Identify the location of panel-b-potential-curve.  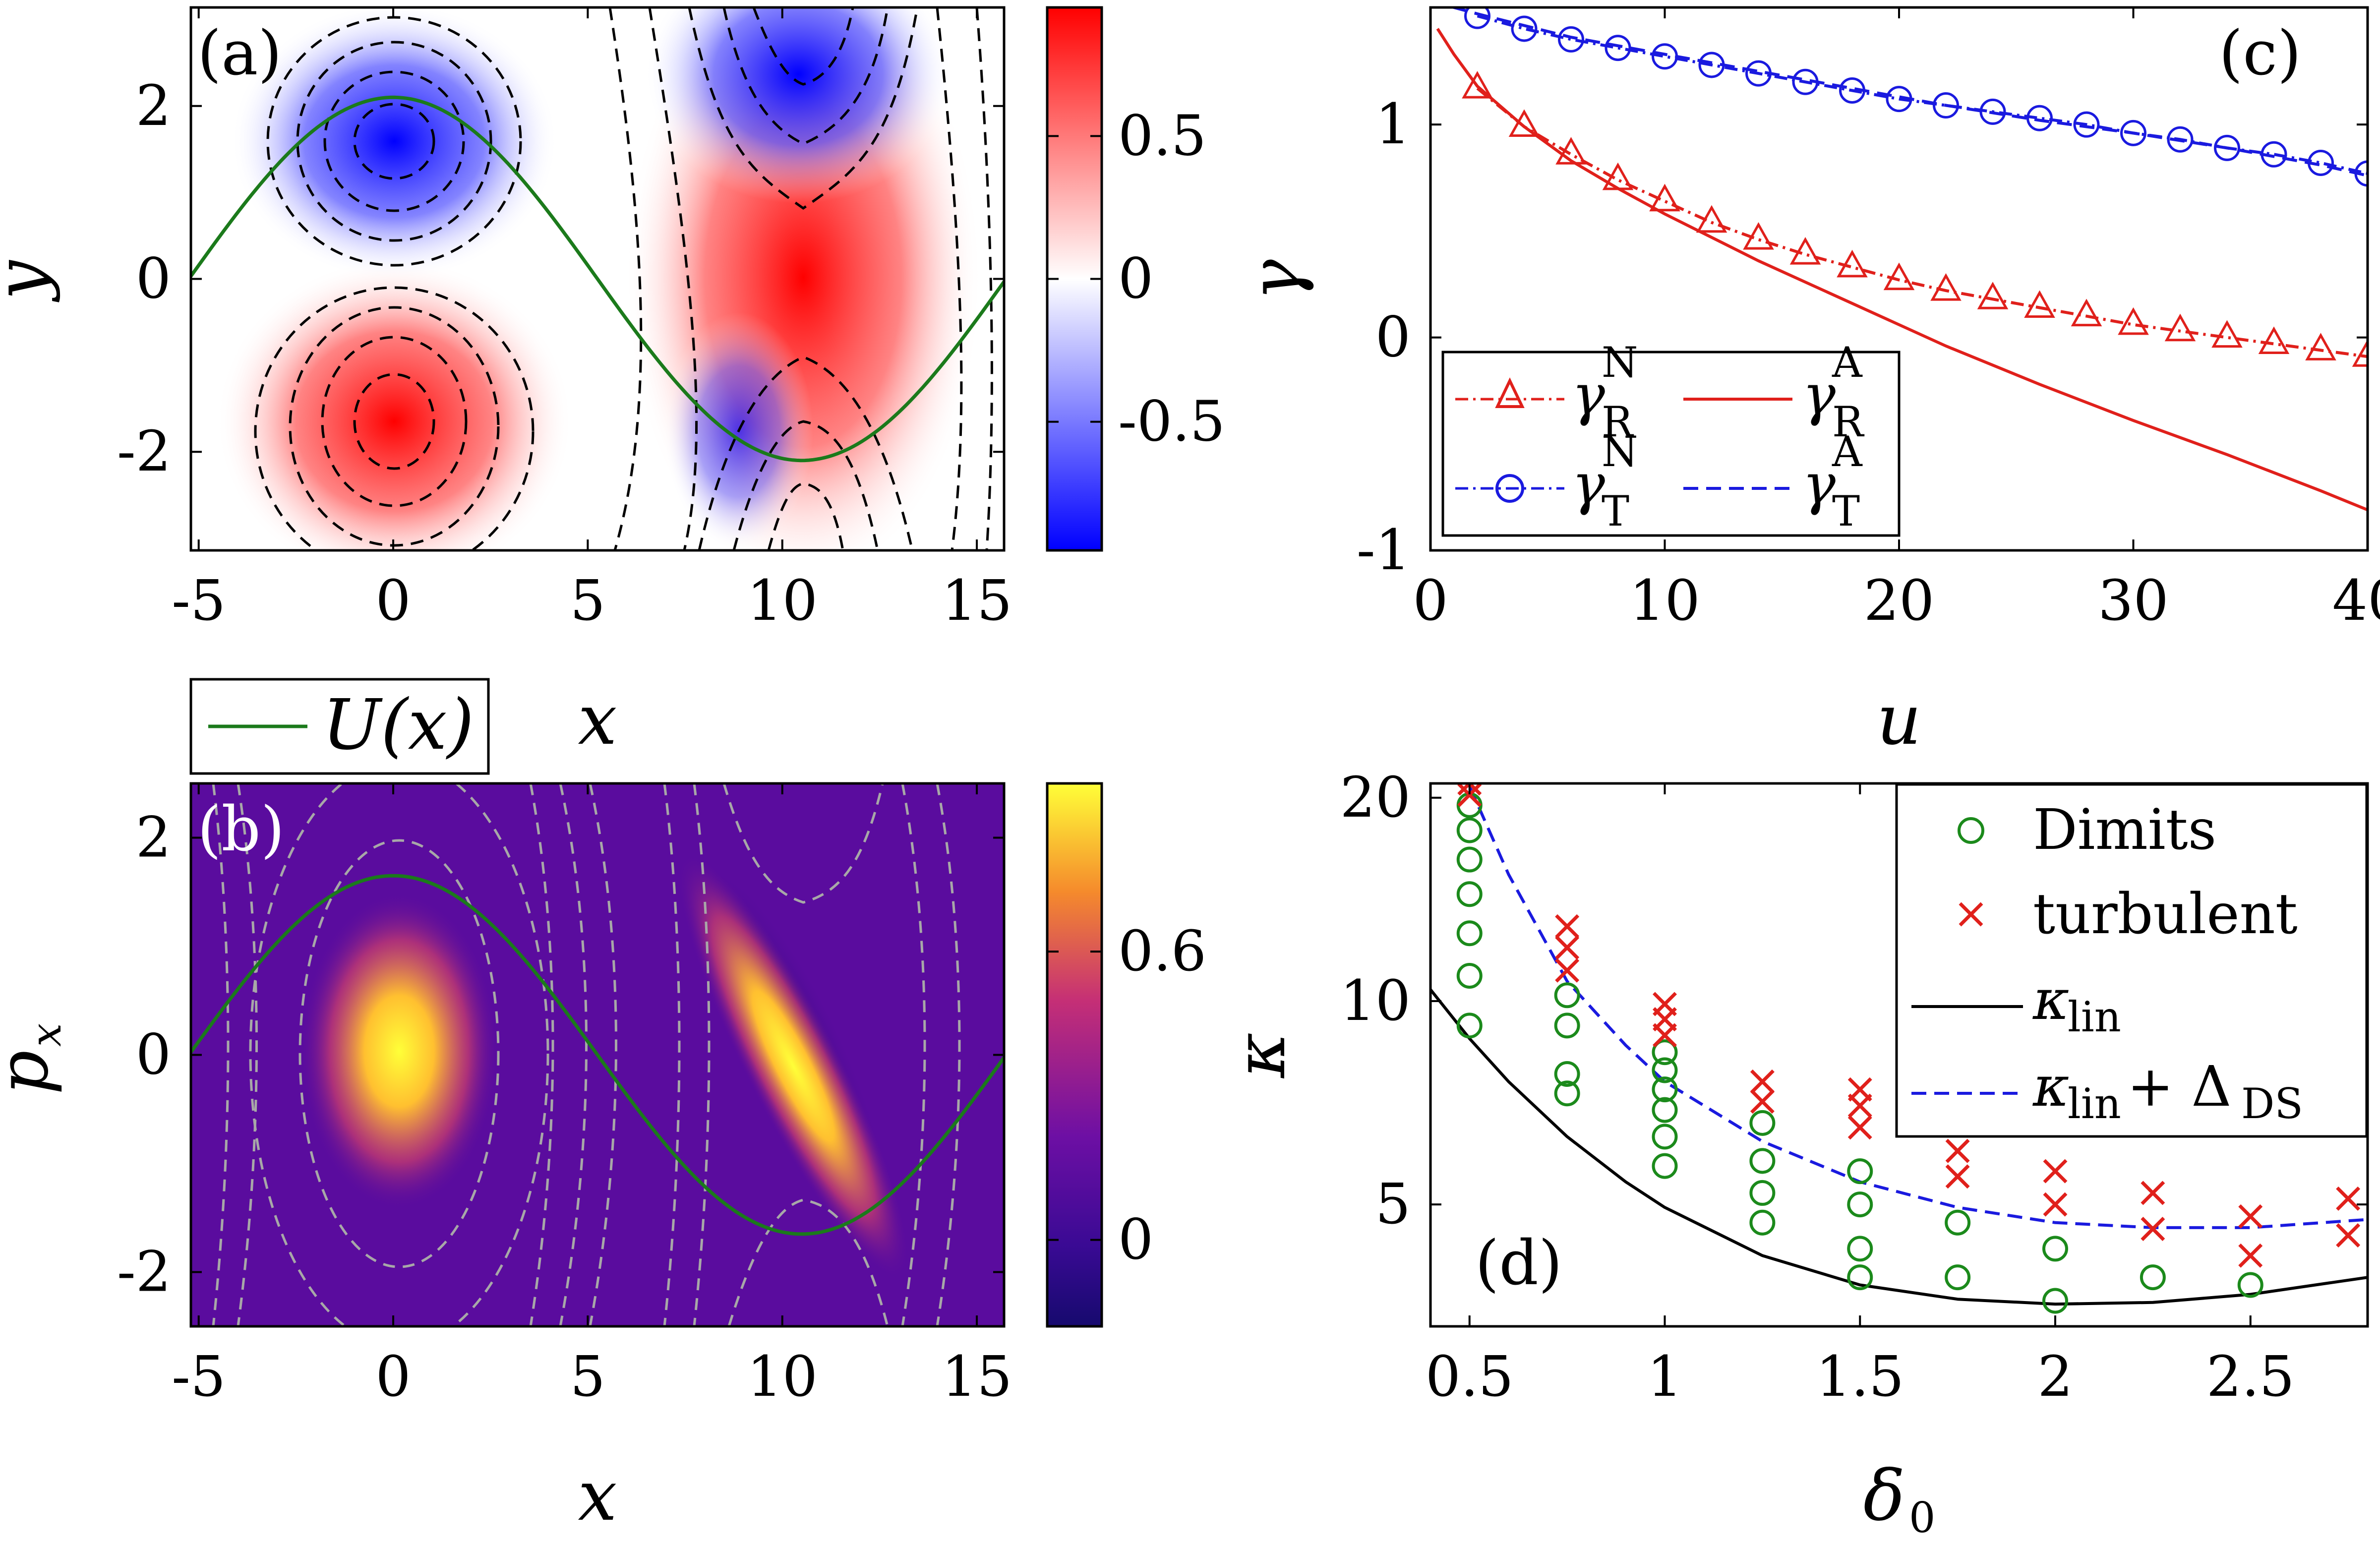
(597, 1055).